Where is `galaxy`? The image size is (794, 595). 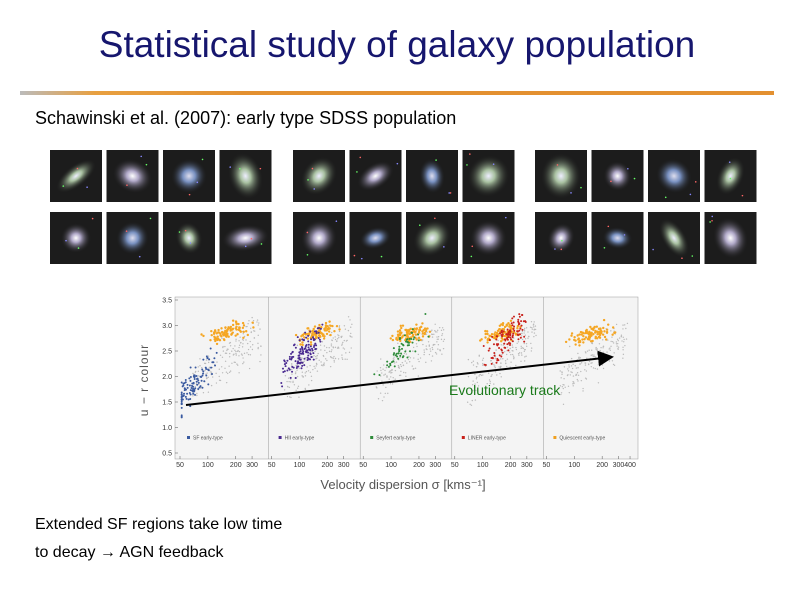 galaxy is located at coordinates (319, 176).